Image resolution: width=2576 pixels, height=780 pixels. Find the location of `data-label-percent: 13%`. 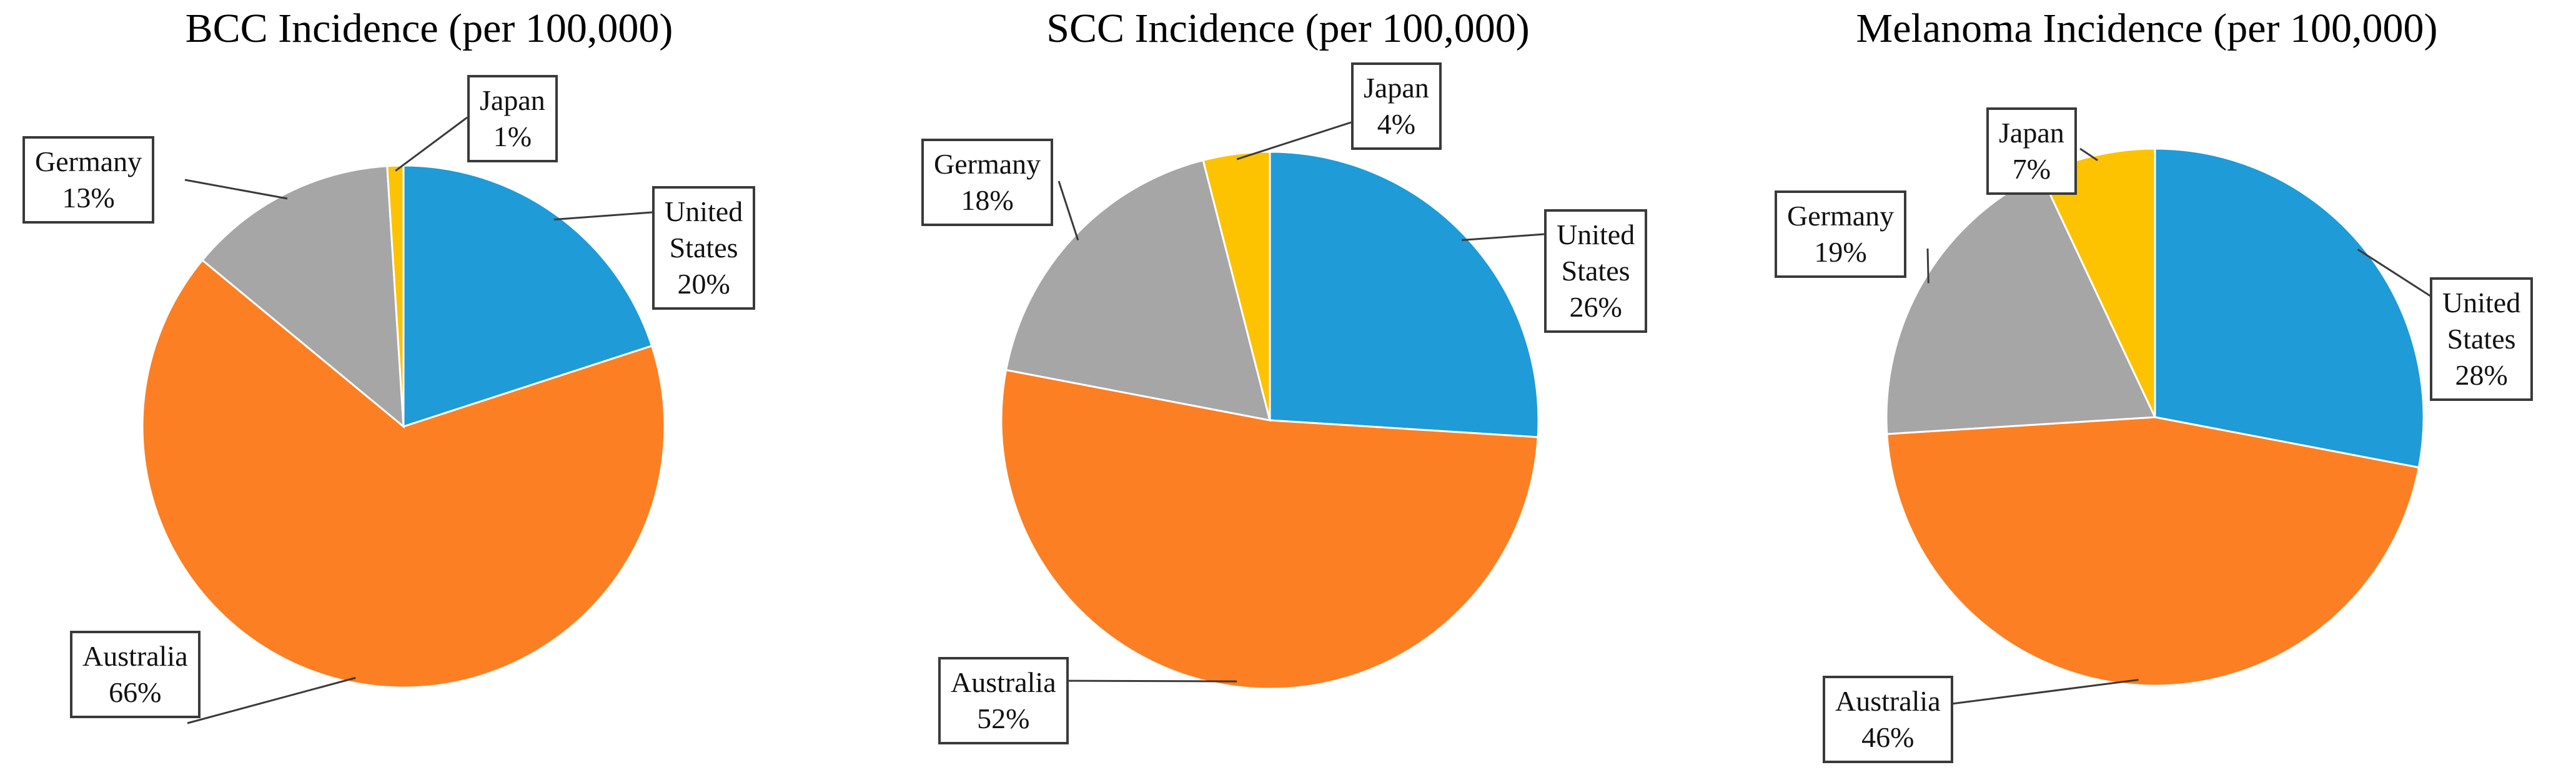

data-label-percent: 13% is located at coordinates (88, 198).